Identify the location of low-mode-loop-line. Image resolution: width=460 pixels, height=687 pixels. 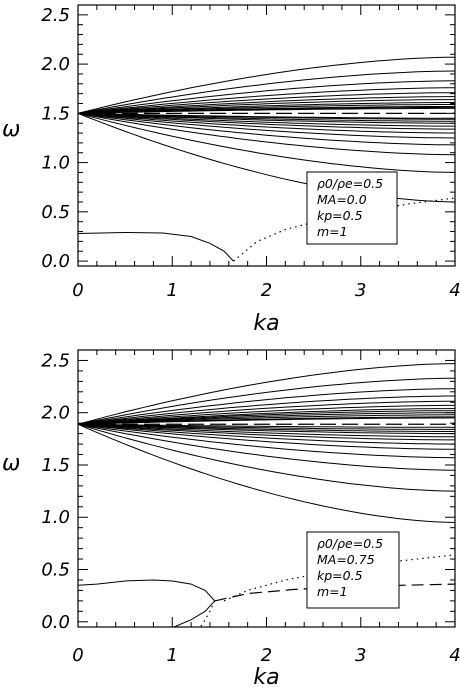
(147, 603).